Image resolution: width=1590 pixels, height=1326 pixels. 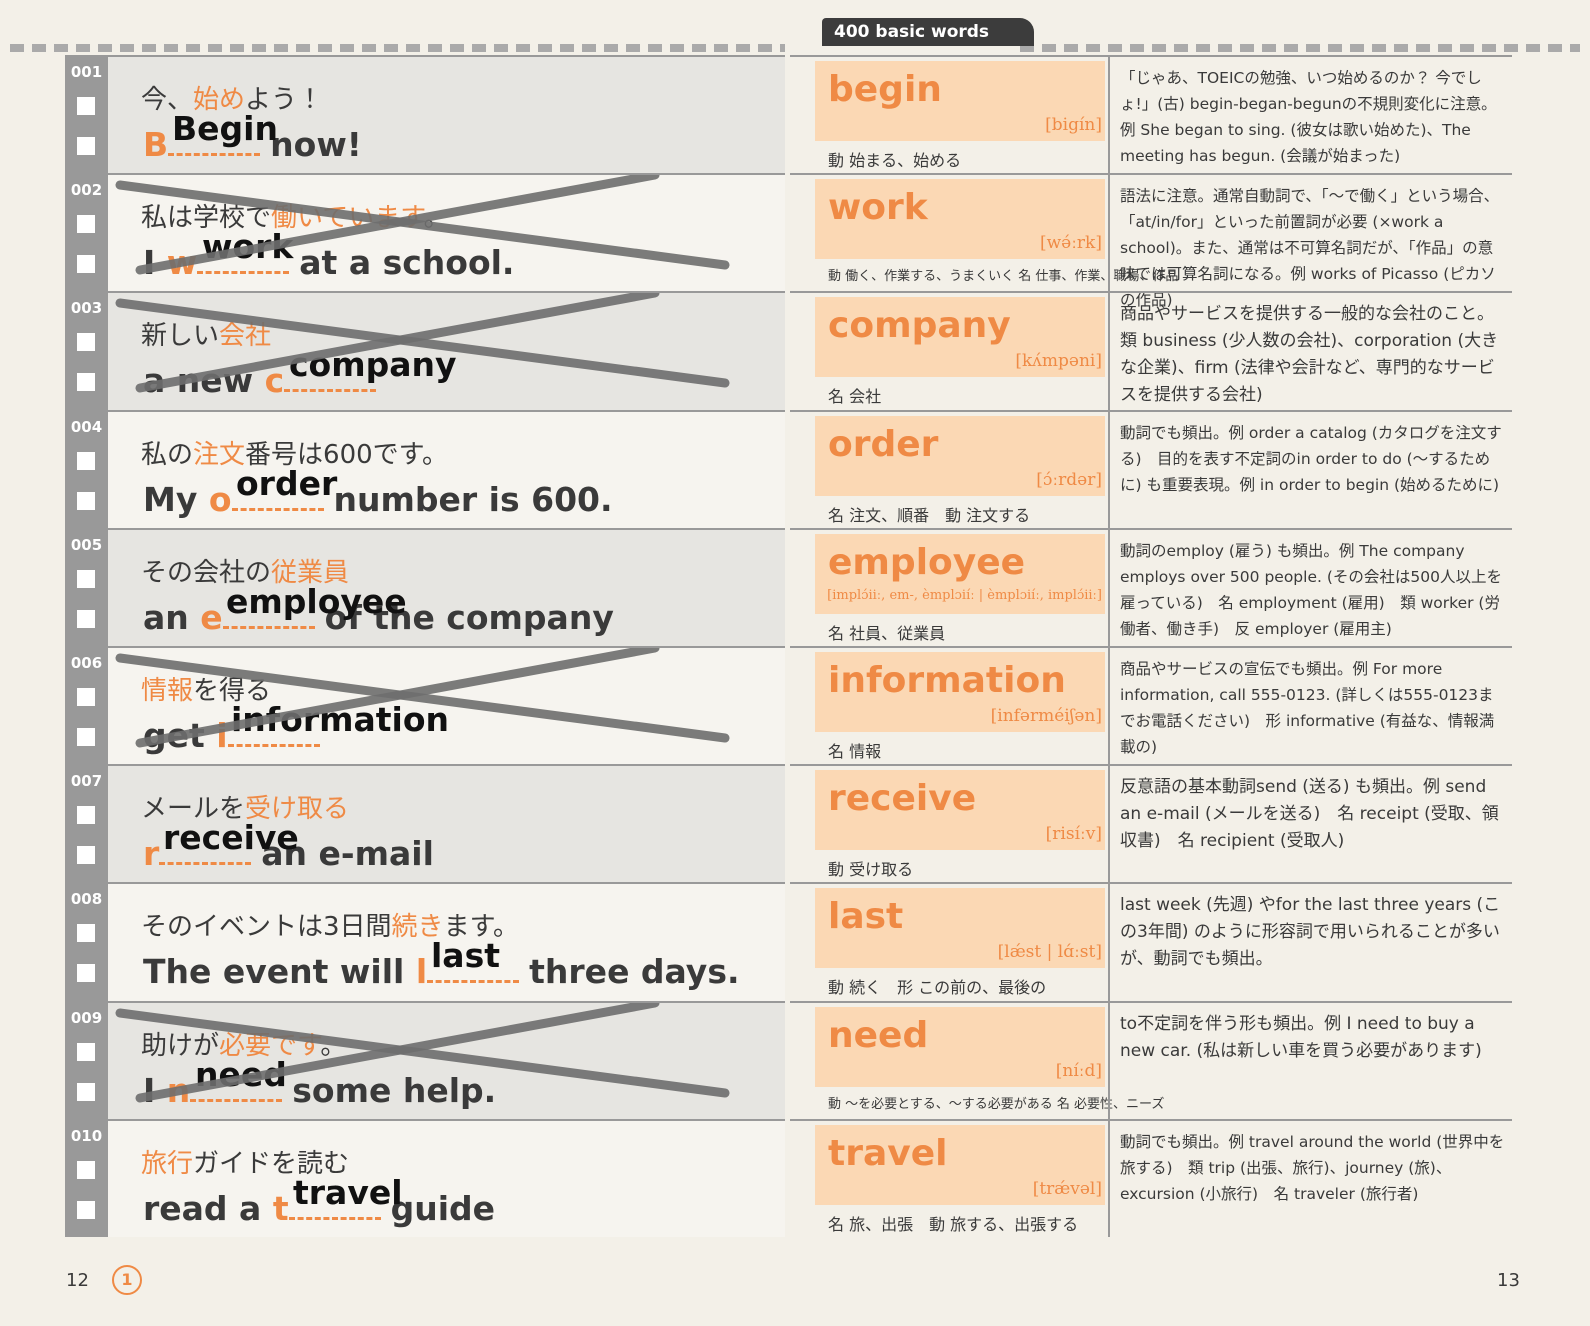 I want to click on row-number: 002, so click(x=86, y=233).